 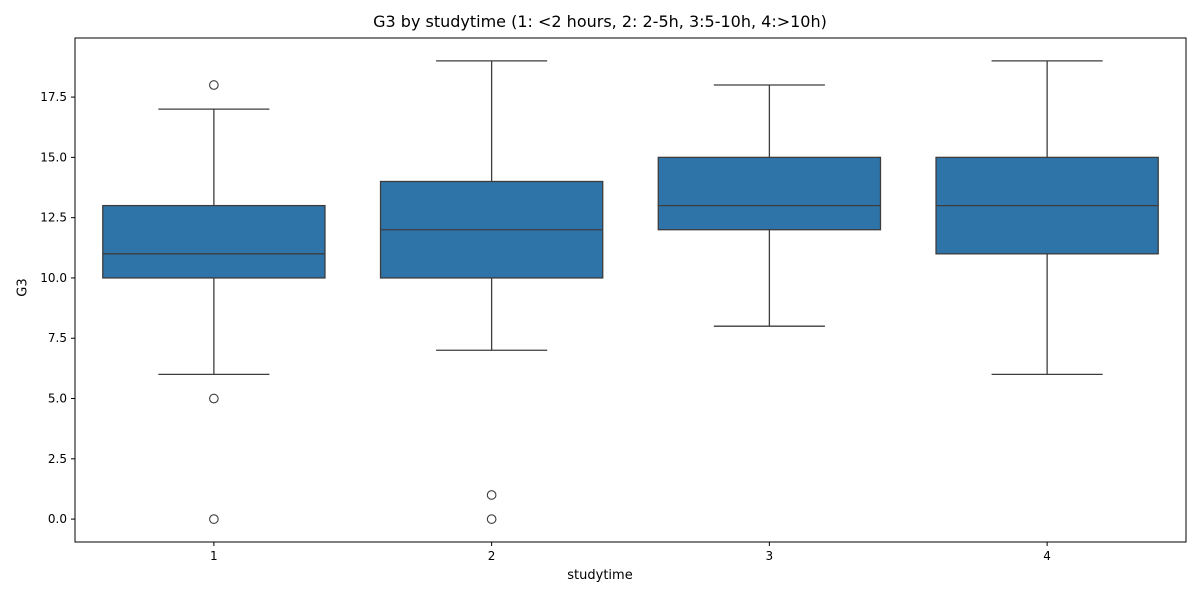 What do you see at coordinates (57, 338) in the screenshot?
I see `y-tick-label: 7.5` at bounding box center [57, 338].